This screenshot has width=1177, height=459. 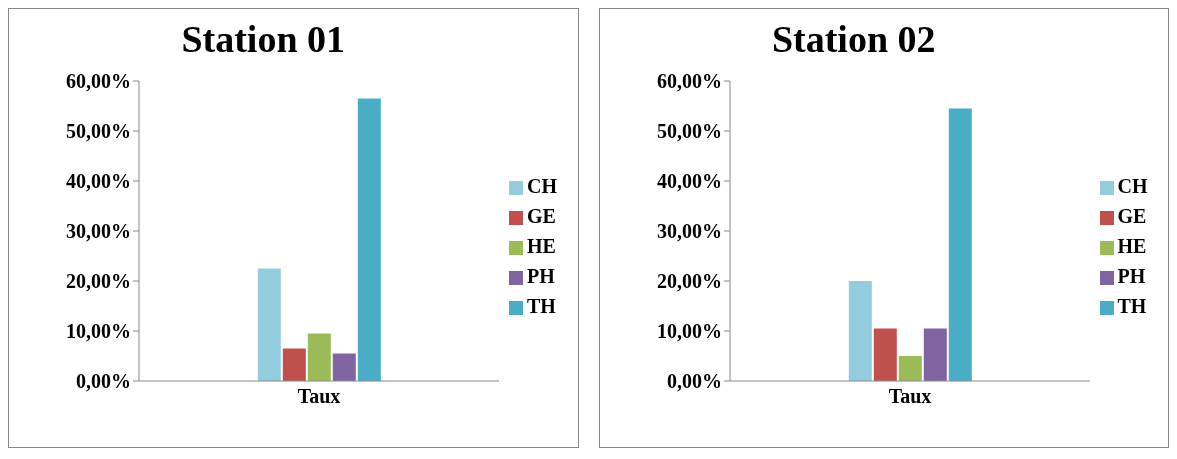 I want to click on chart-title: Station 01, so click(x=263, y=39).